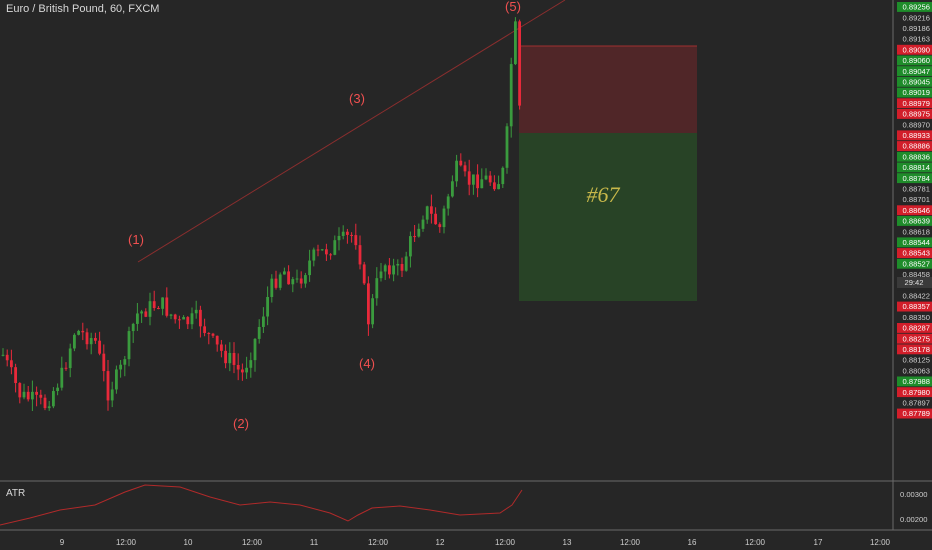 Image resolution: width=932 pixels, height=550 pixels. I want to click on price-tick-label: 0.89060, so click(914, 60).